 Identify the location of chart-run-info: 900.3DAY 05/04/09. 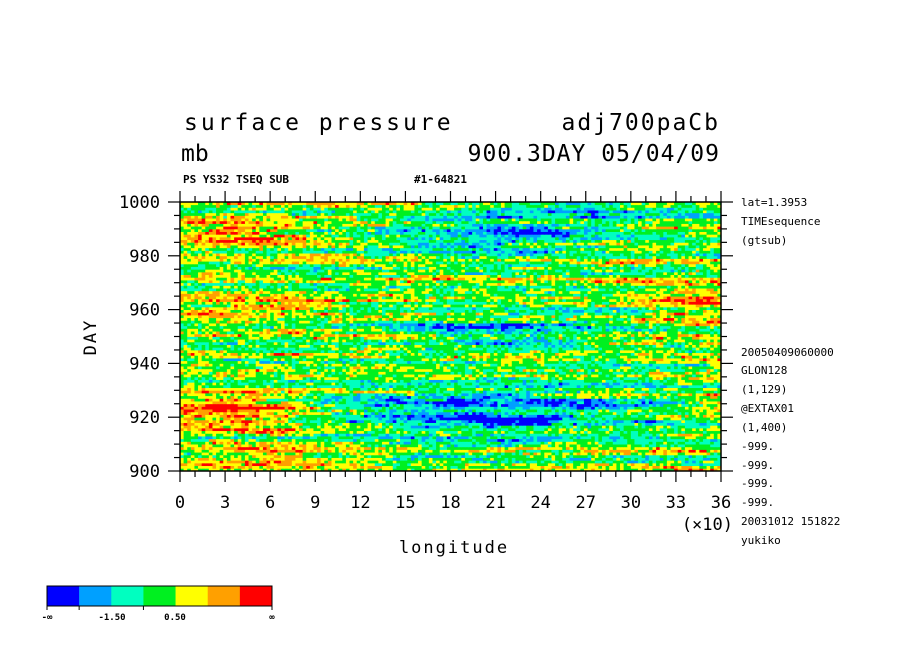
(594, 154).